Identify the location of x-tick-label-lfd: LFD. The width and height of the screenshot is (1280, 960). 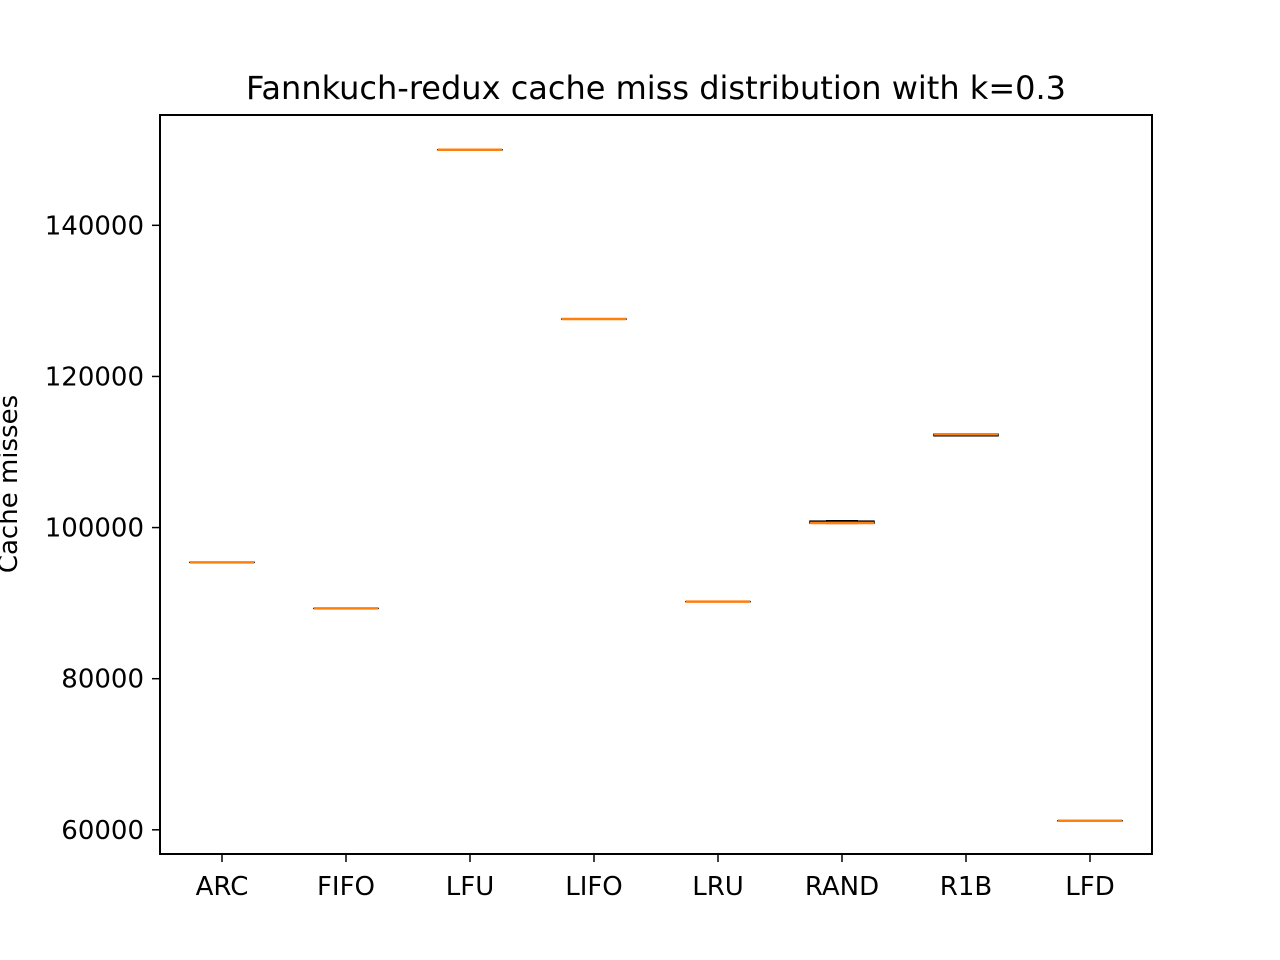
(1089, 887).